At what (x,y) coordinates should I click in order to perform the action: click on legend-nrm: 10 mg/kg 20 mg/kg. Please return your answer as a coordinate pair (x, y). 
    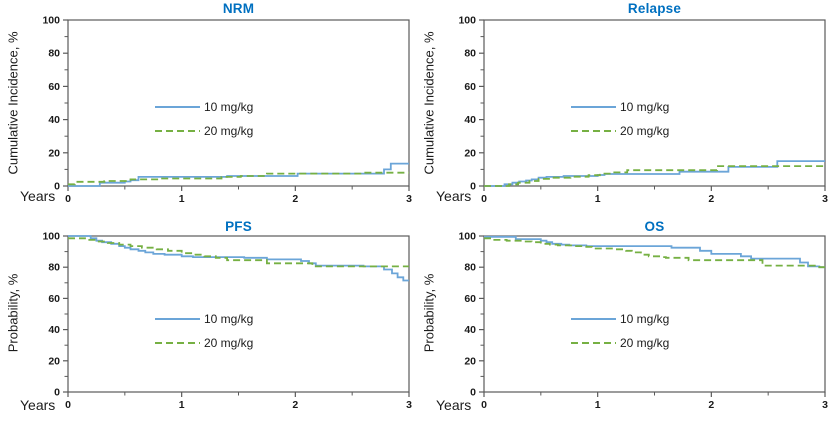
    Looking at the image, I should click on (204, 119).